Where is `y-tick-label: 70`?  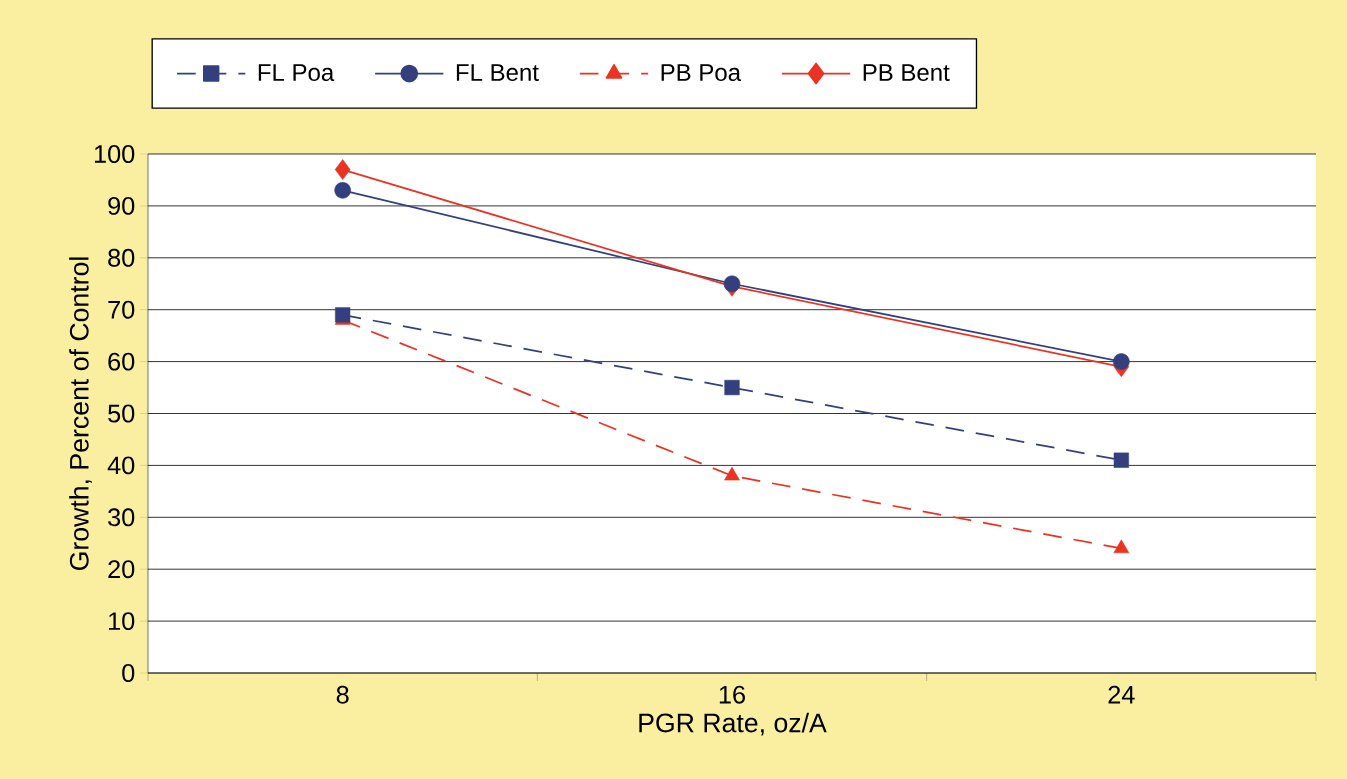
y-tick-label: 70 is located at coordinates (121, 309).